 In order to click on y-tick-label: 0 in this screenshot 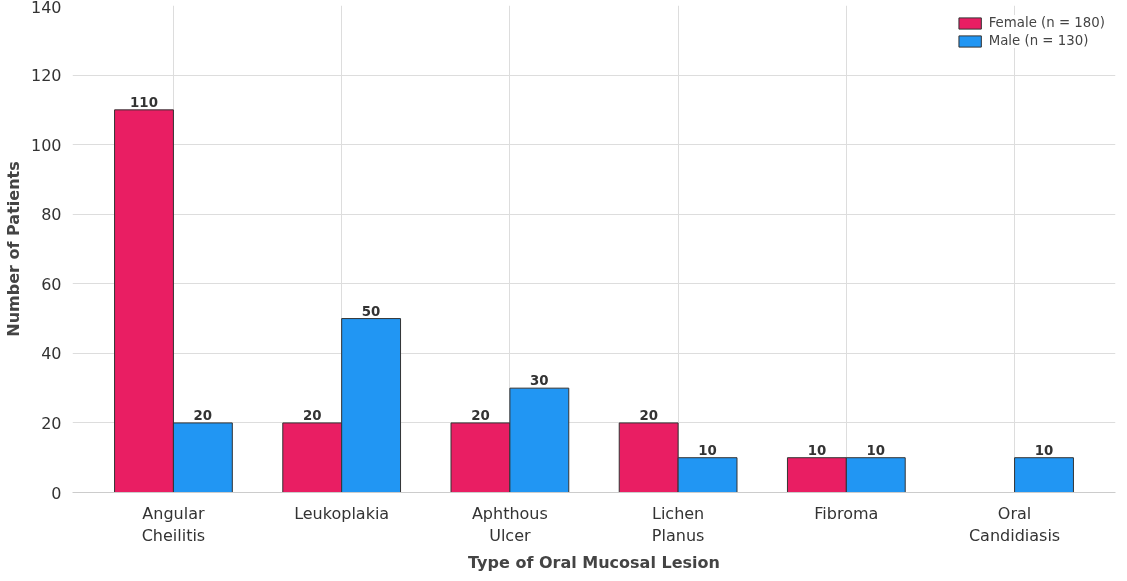, I will do `click(56, 493)`.